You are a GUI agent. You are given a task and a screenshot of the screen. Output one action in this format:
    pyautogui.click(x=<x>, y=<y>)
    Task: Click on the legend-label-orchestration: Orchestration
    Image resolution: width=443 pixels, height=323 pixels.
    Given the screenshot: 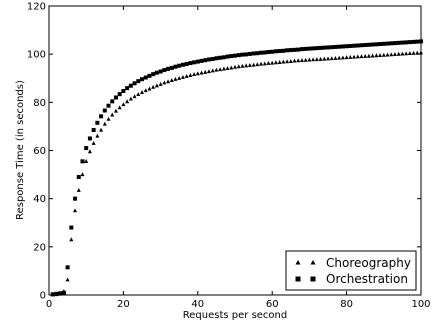 What is the action you would take?
    pyautogui.click(x=367, y=279)
    